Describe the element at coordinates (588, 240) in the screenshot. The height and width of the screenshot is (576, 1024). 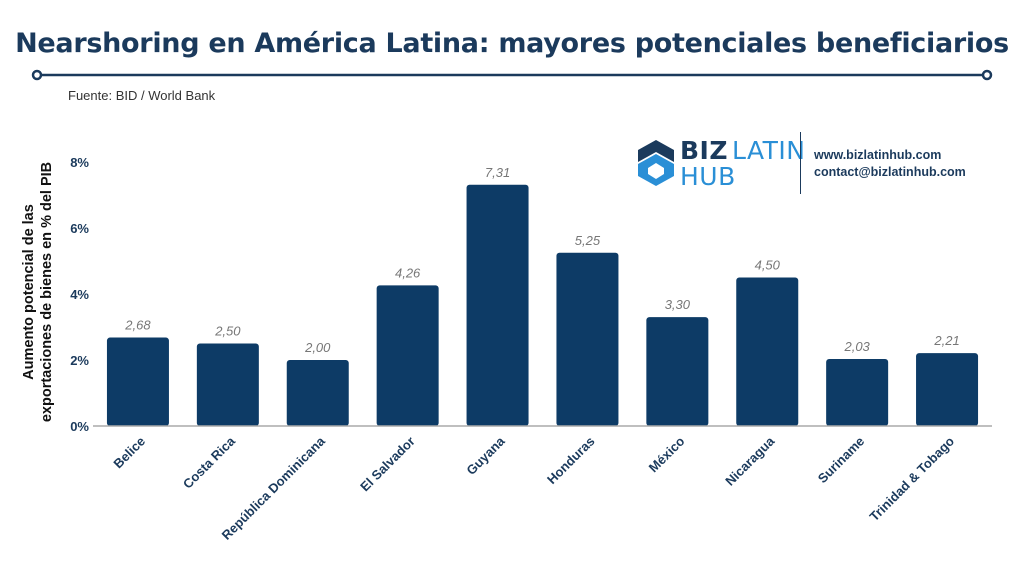
I see `bar-value-label: 5,25` at that location.